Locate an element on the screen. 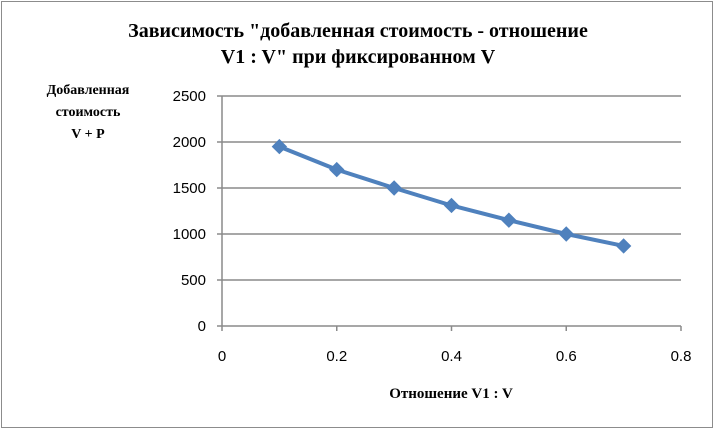  x-axis-label: Отношение V1 : V is located at coordinates (451, 394).